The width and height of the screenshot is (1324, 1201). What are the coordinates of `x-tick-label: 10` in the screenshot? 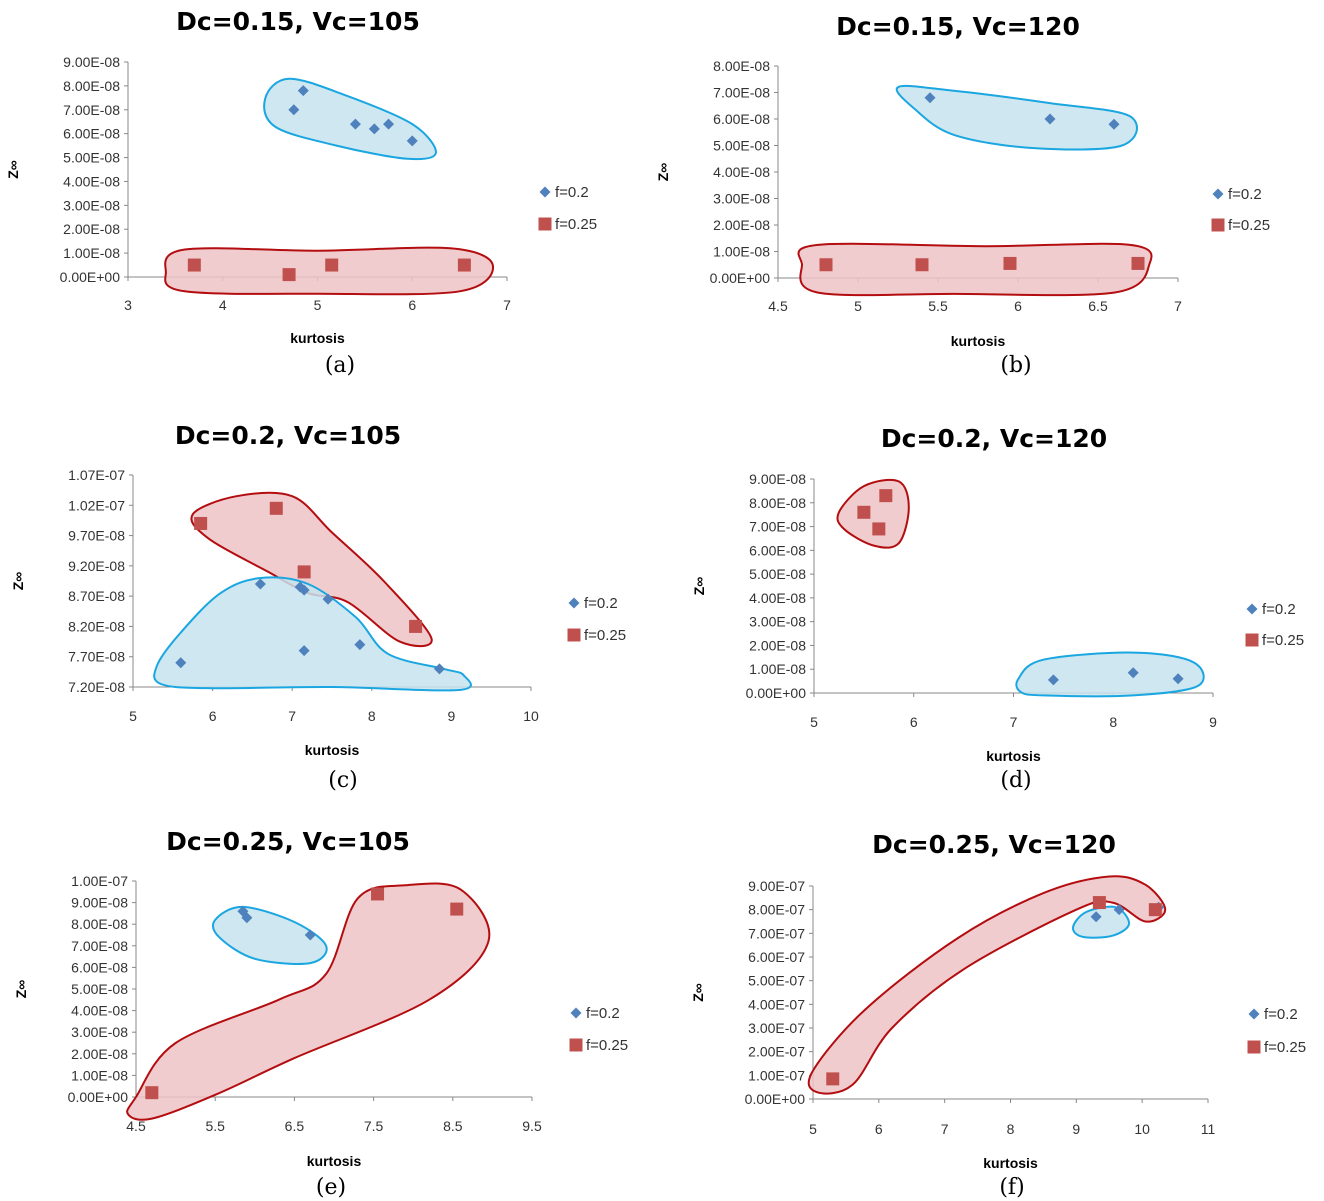 It's located at (531, 716).